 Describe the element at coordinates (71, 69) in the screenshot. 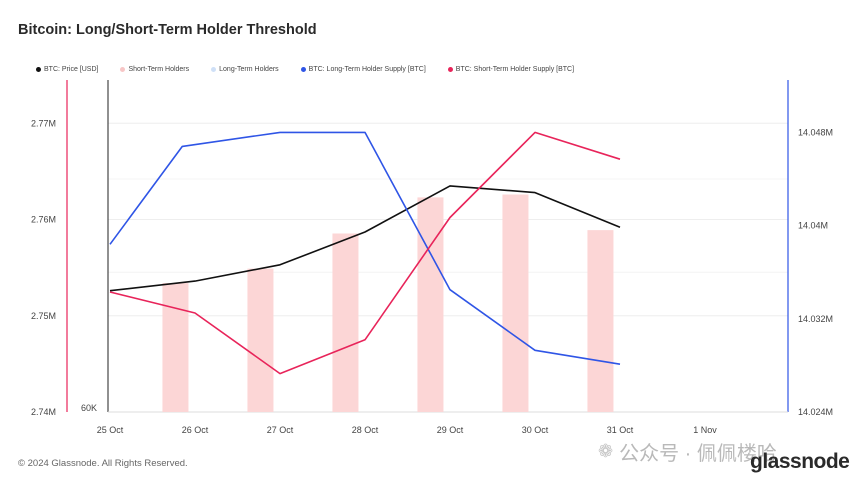

I see `legend-label: BTC: Price [USD]` at that location.